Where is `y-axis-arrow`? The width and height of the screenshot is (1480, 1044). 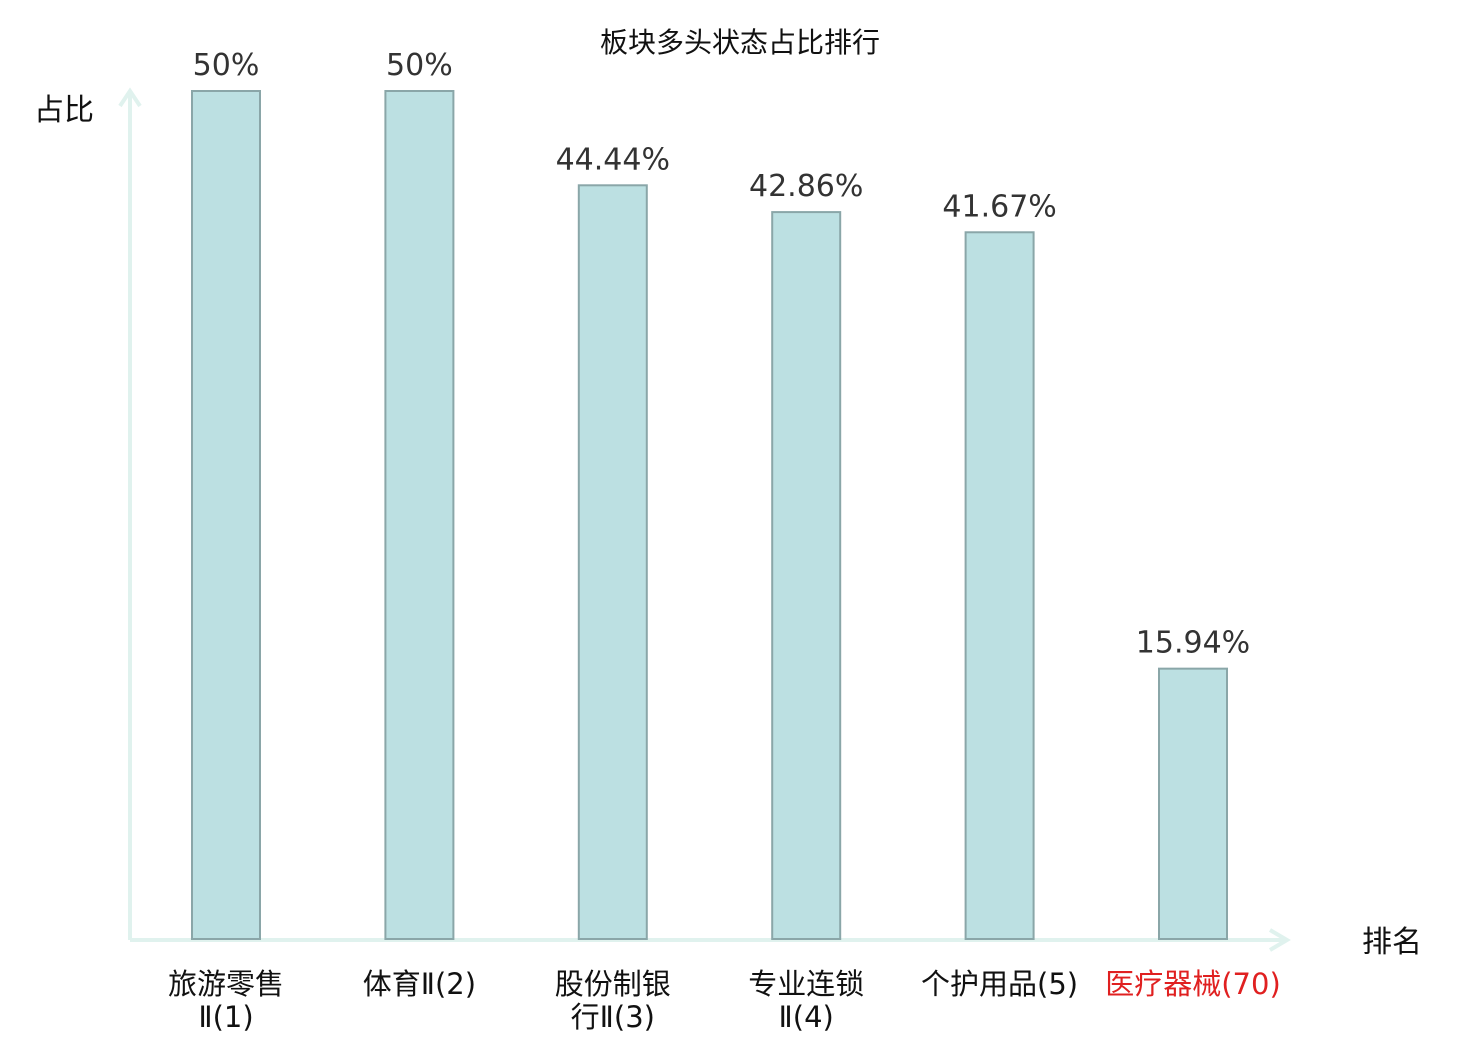 y-axis-arrow is located at coordinates (130, 97).